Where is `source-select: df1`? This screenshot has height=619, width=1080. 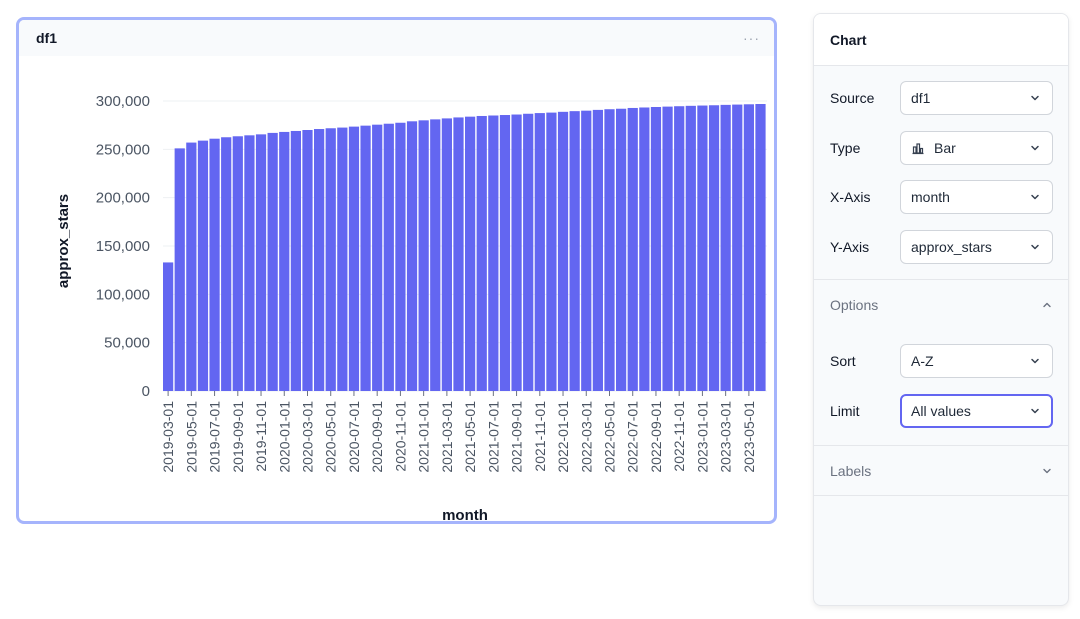
source-select: df1 is located at coordinates (976, 98).